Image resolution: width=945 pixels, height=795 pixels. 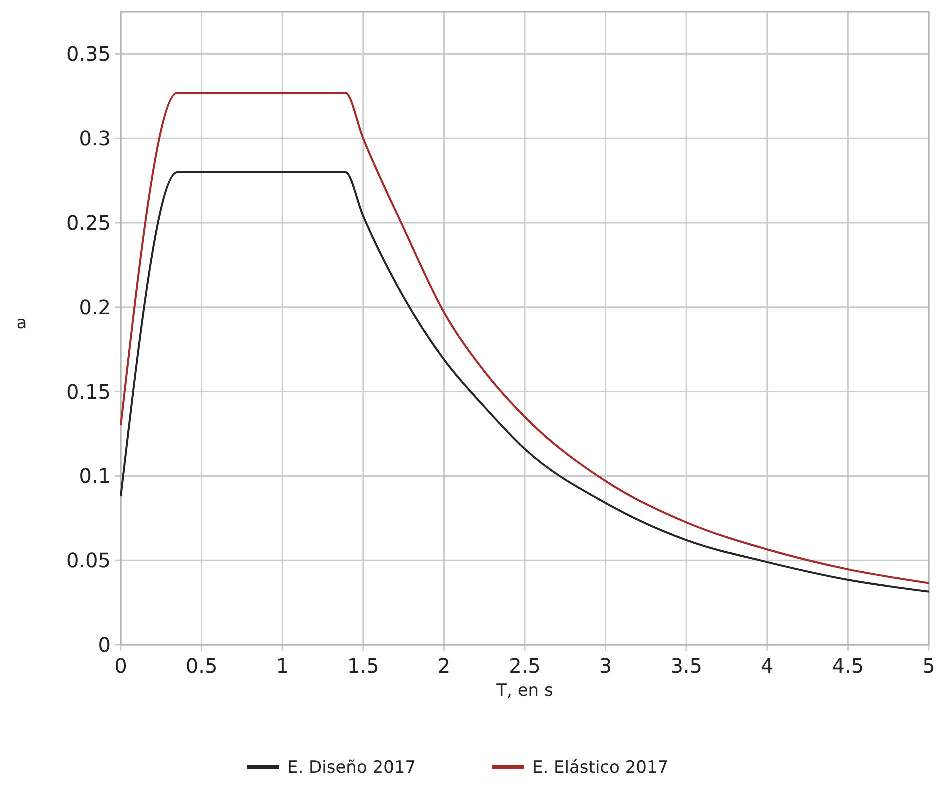 I want to click on y-tick-label: 0.2, so click(x=95, y=307).